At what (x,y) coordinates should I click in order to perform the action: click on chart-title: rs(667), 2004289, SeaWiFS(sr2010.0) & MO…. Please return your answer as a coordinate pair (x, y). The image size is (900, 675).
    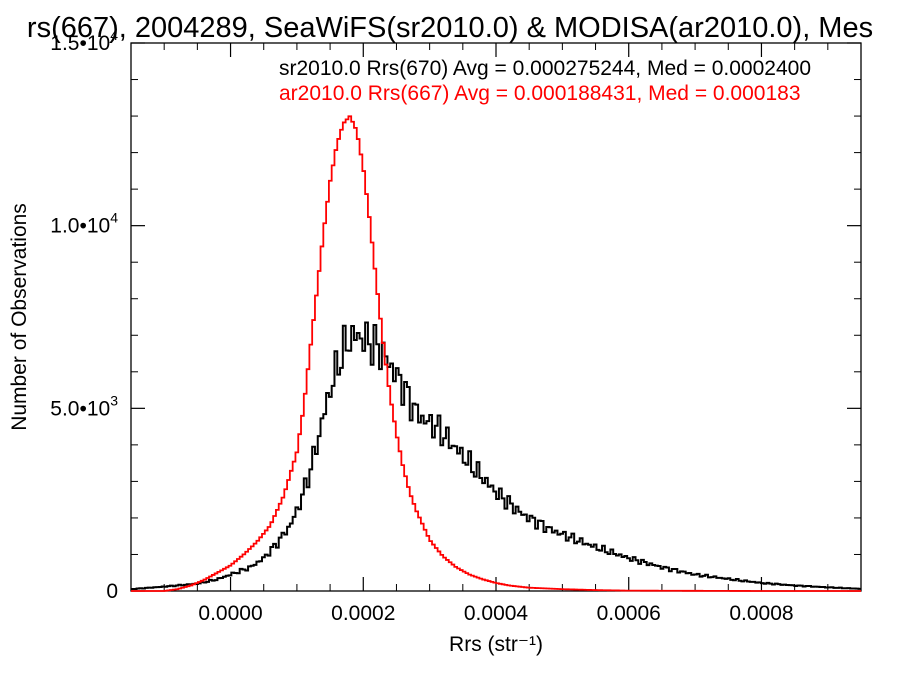
    Looking at the image, I should click on (450, 28).